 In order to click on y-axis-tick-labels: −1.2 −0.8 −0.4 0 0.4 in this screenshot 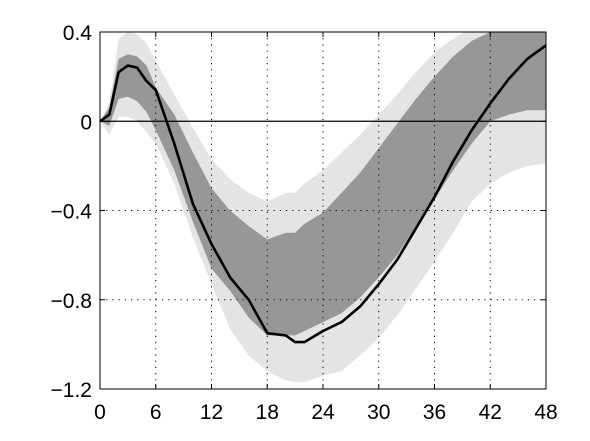, I will do `click(72, 212)`.